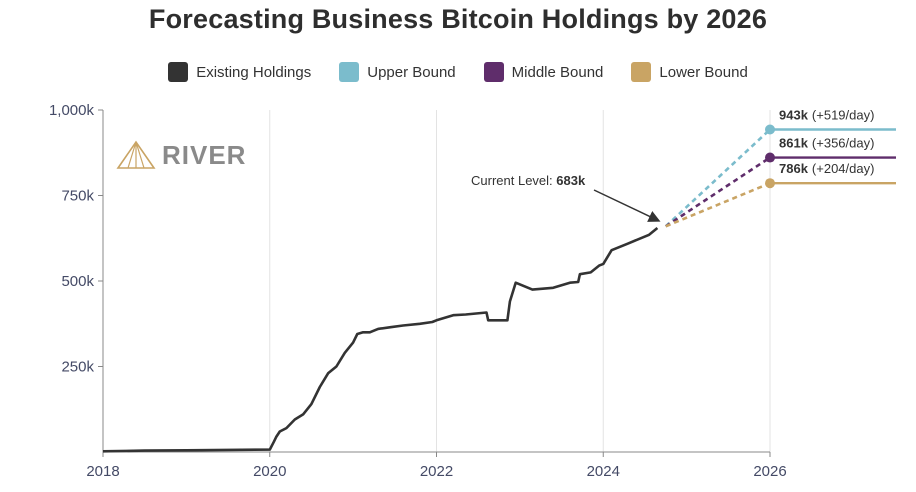 Image resolution: width=916 pixels, height=492 pixels. I want to click on x-tick-label: 2026, so click(769, 471).